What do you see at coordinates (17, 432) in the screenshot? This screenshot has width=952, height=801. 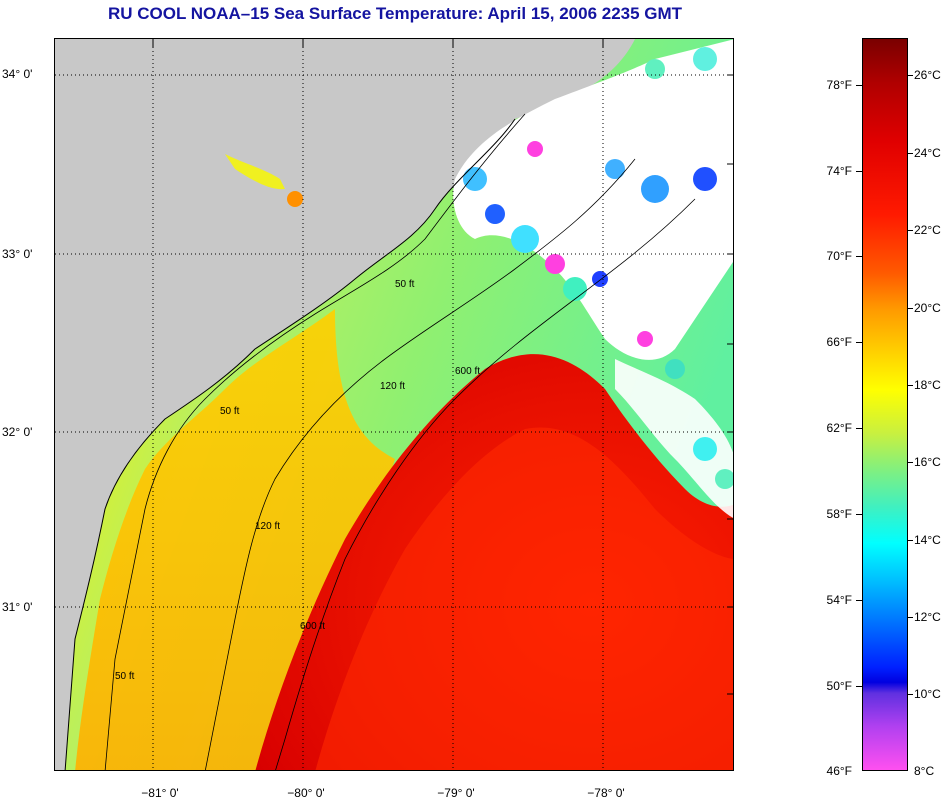 I see `lat-label-32: 32° 0'` at bounding box center [17, 432].